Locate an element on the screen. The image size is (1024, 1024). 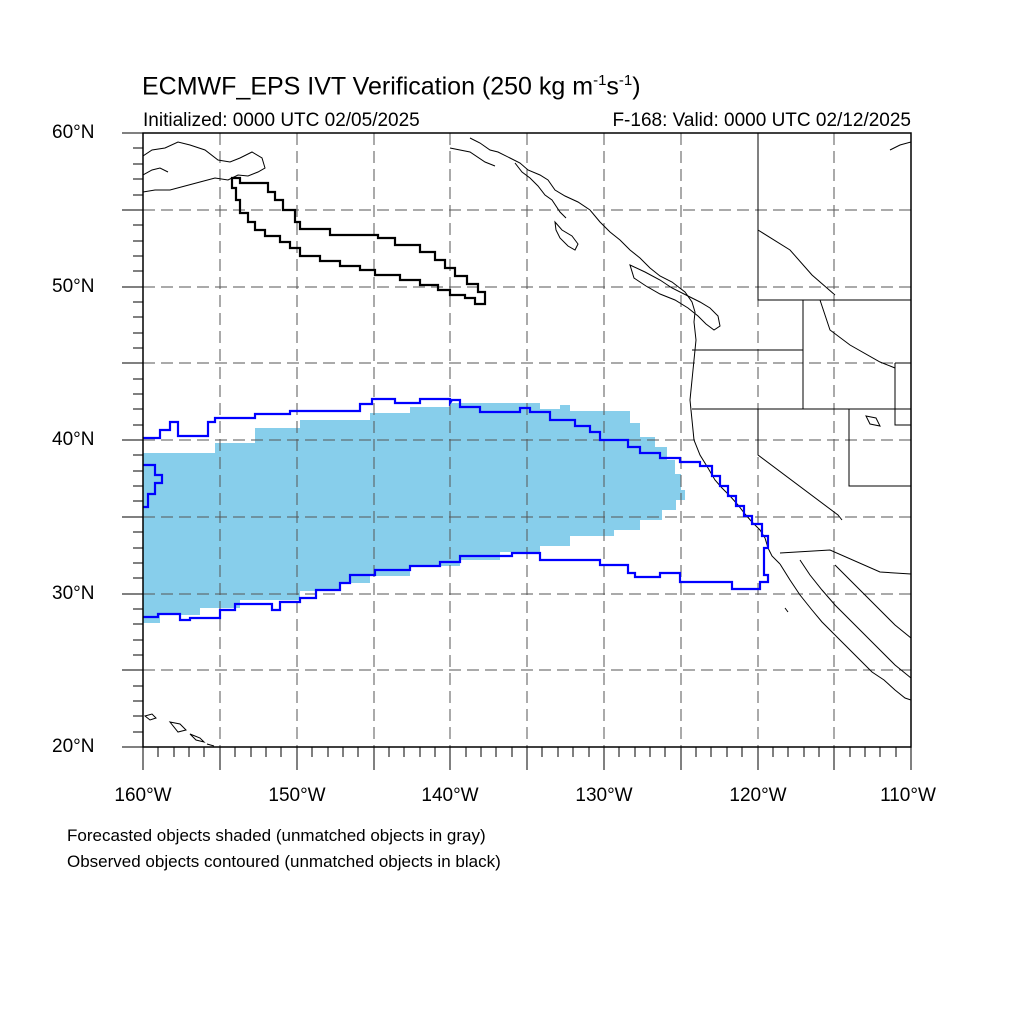
observed-object-matched is located at coordinates (456, 509).